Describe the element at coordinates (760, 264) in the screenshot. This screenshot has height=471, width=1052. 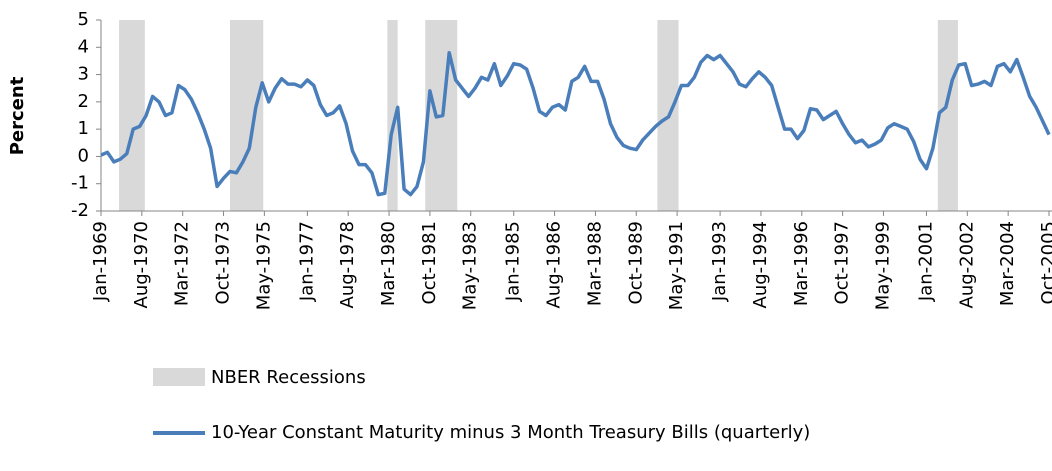
I see `x-tick-label: Aug-1994` at that location.